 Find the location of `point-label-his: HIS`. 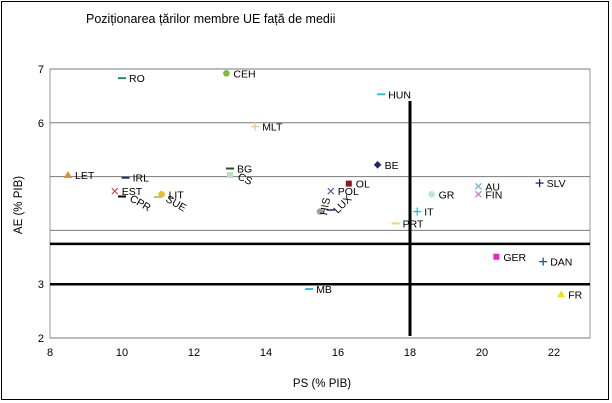

point-label-his: HIS is located at coordinates (325, 206).